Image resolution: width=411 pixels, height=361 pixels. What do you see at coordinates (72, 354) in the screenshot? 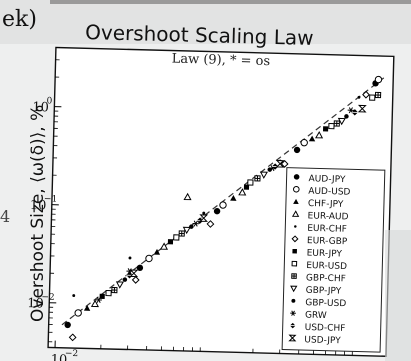
I see `x-tick-exponent: −2` at bounding box center [72, 354].